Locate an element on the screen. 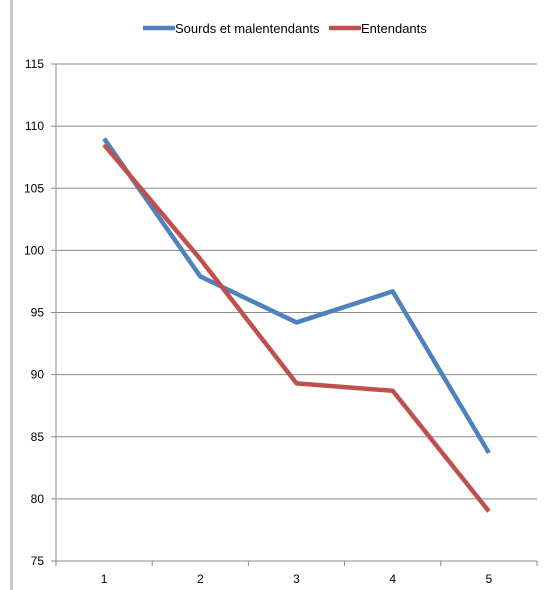 The height and width of the screenshot is (590, 547). x-tick-label: 5 is located at coordinates (489, 579).